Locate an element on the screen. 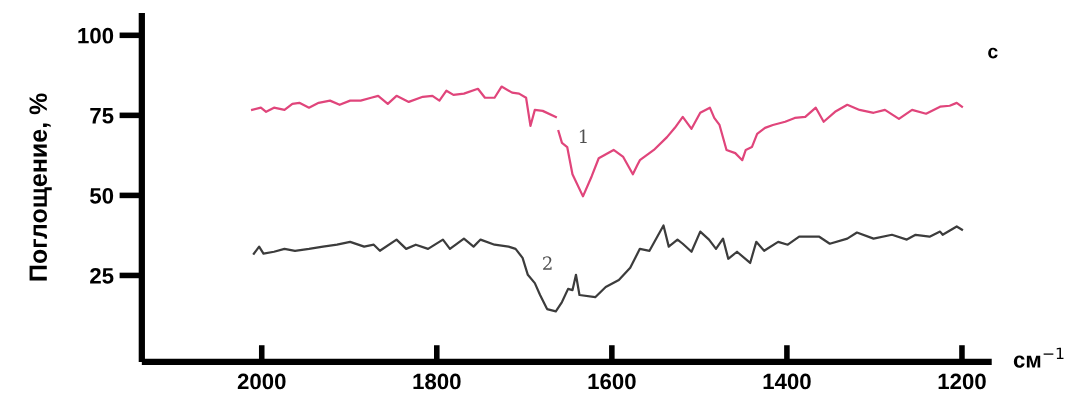  annotation: 1 is located at coordinates (583, 136).